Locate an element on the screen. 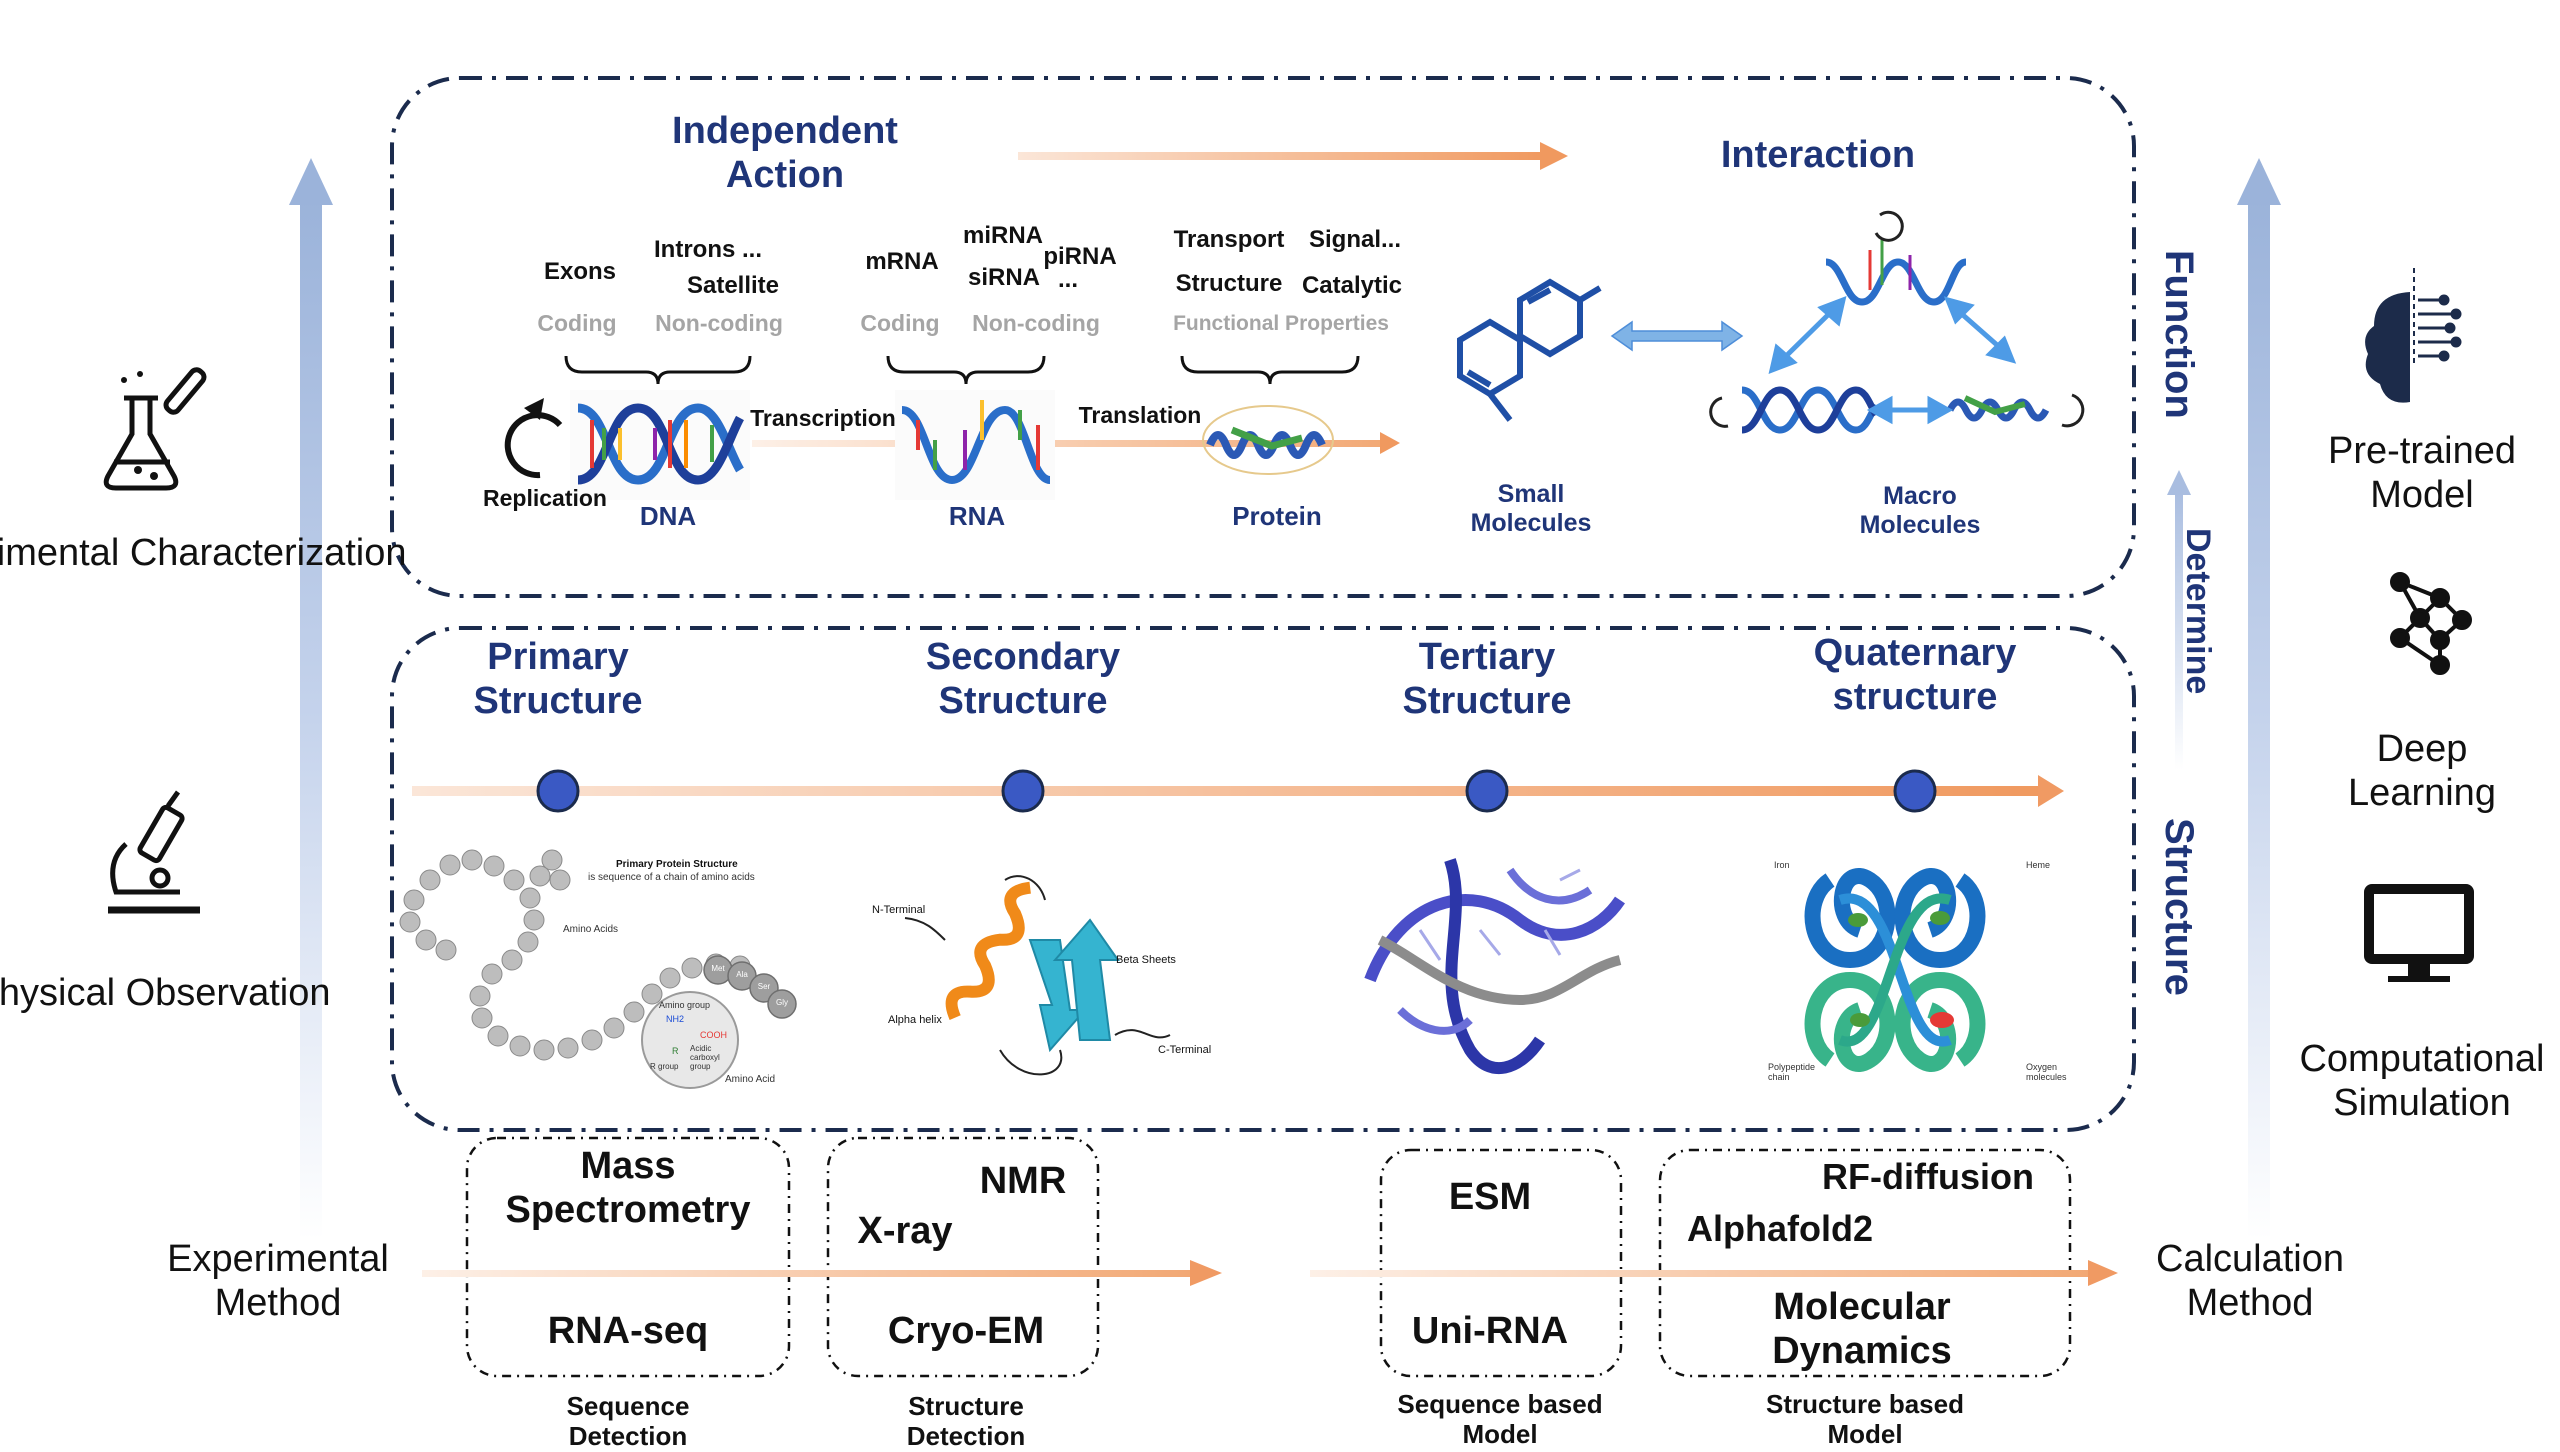  cooh-label: COOH is located at coordinates (713, 1035).